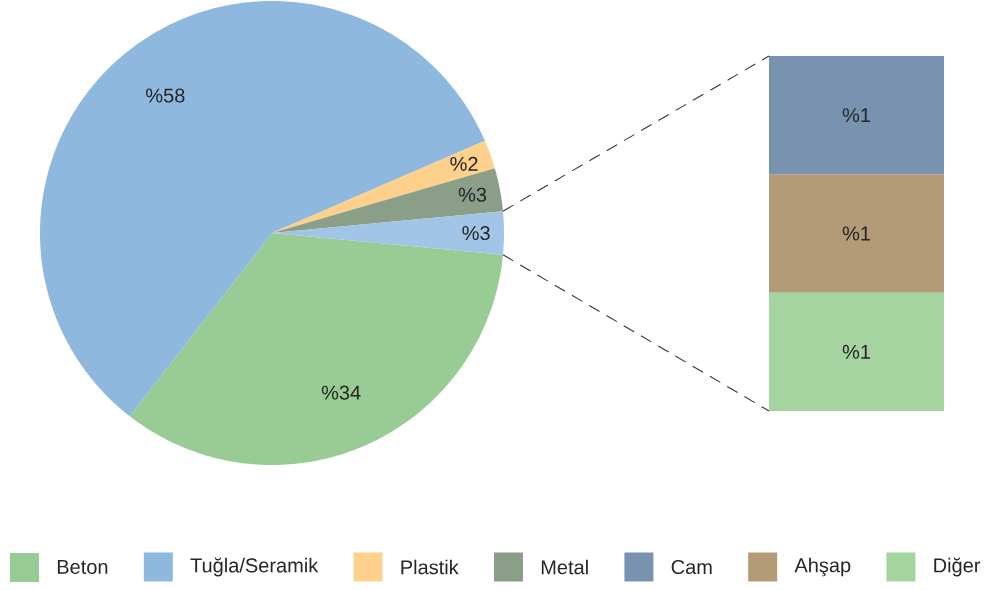  I want to click on data-label: %2, so click(464, 163).